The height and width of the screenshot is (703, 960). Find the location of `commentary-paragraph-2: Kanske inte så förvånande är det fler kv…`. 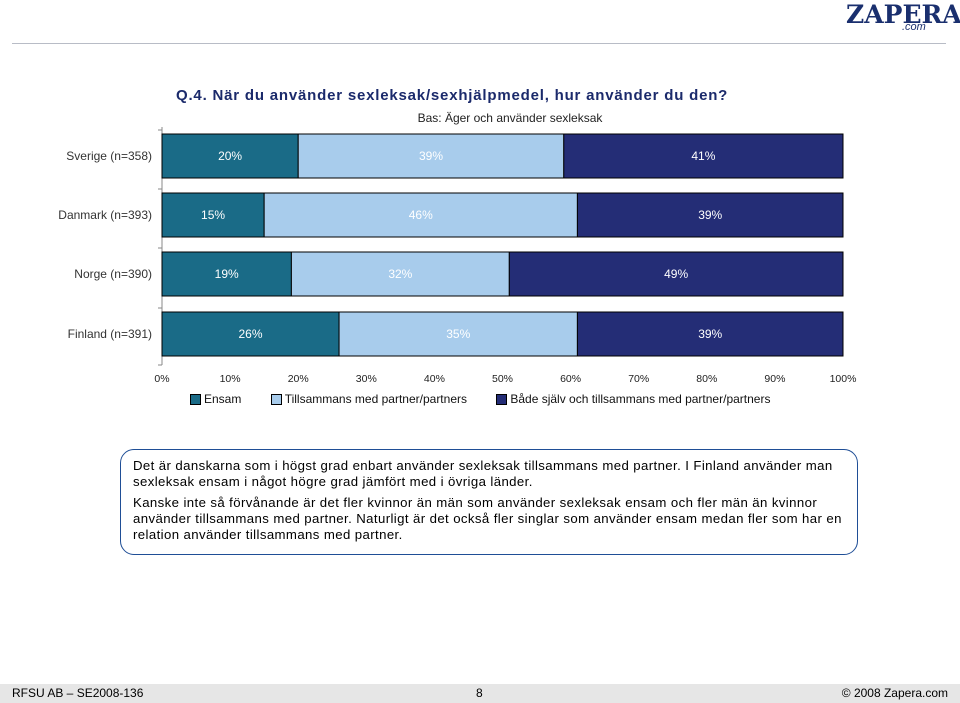

commentary-paragraph-2: Kanske inte så förvånande är det fler kv… is located at coordinates (487, 518).